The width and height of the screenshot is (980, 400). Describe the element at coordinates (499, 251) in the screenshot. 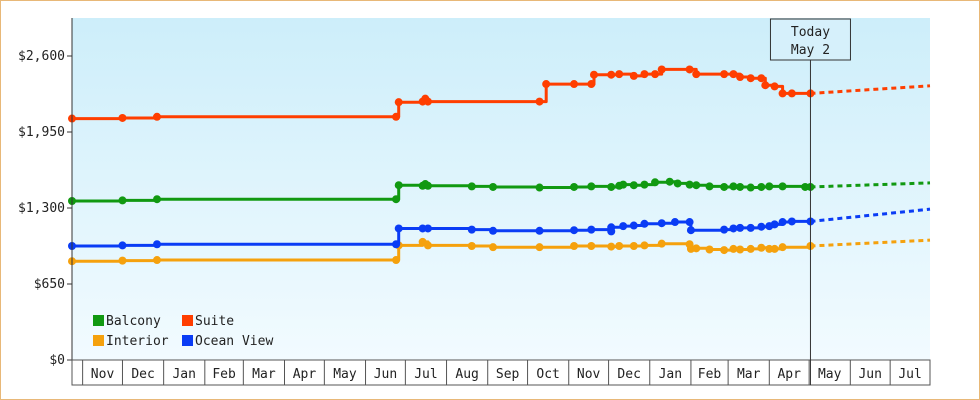

I see `series-interior` at that location.